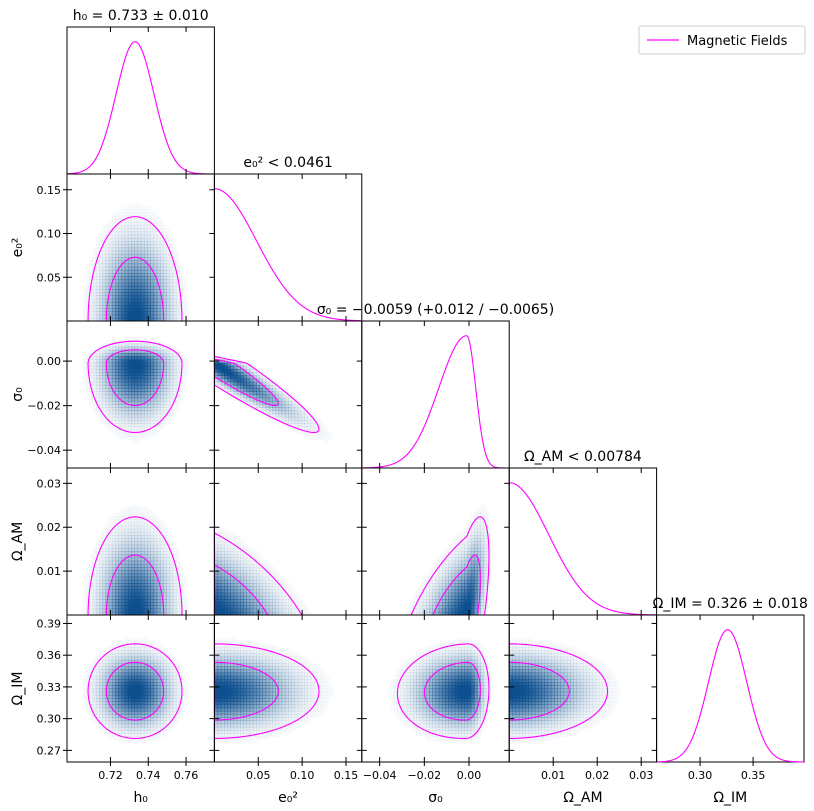 This screenshot has width=814, height=811. Describe the element at coordinates (134, 692) in the screenshot. I see `pair-panel-h0-vs-omegaim-content` at that location.